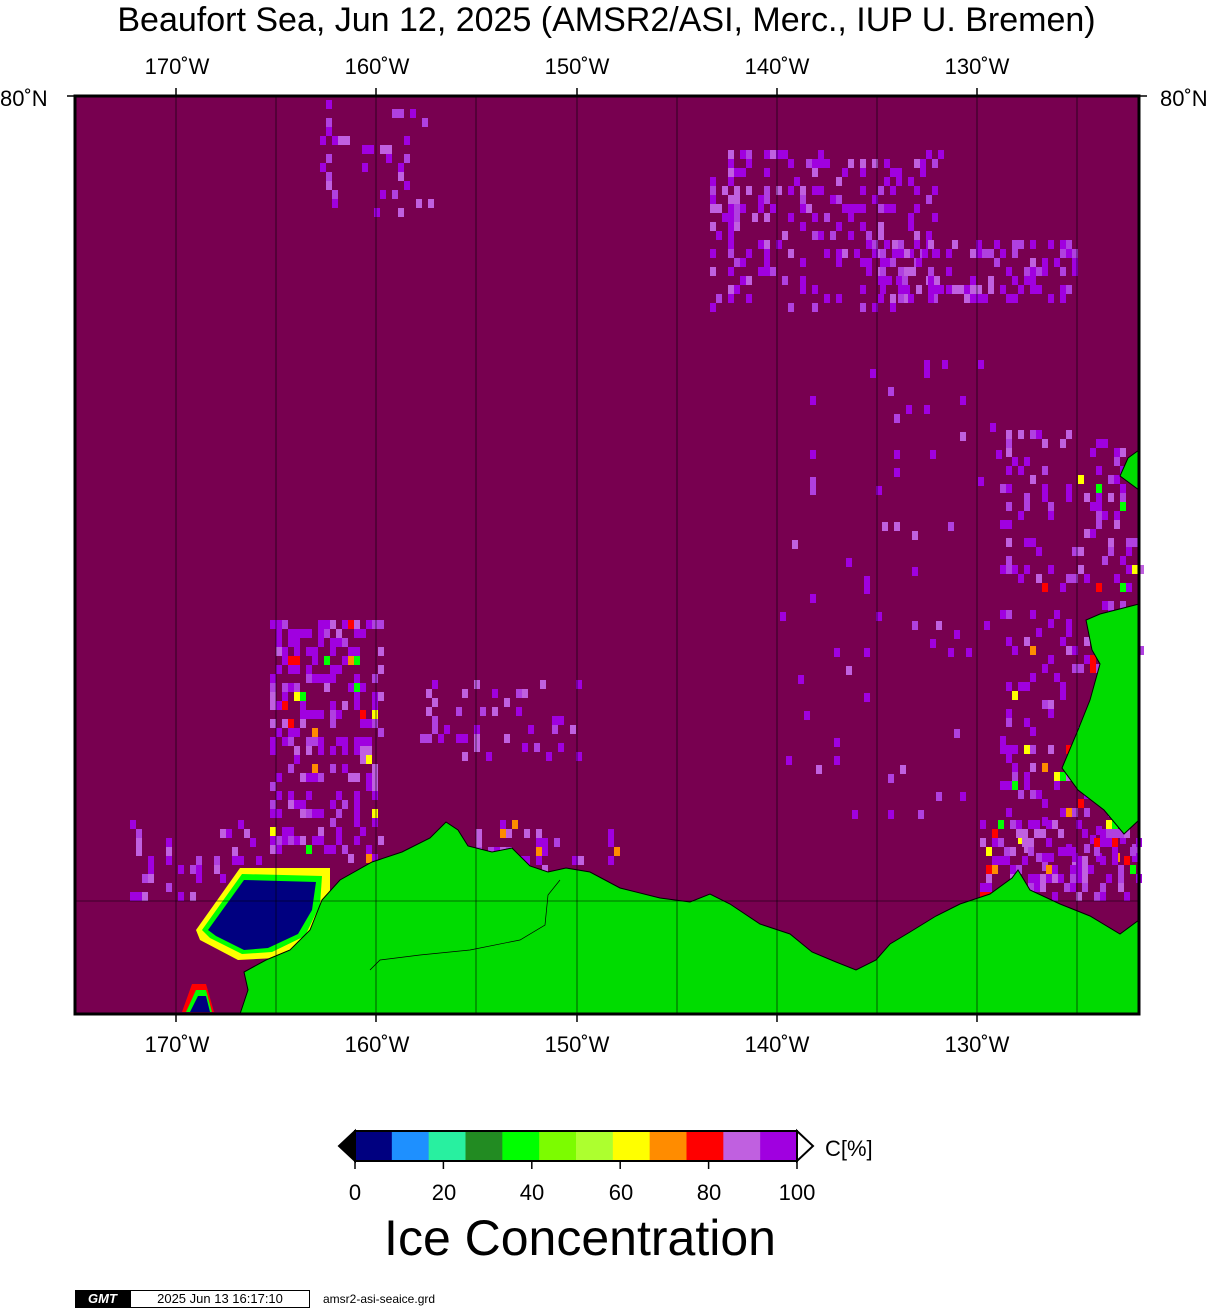 This screenshot has height=1310, width=1213. What do you see at coordinates (377, 66) in the screenshot?
I see `lon-label-top-160: 160˚W` at bounding box center [377, 66].